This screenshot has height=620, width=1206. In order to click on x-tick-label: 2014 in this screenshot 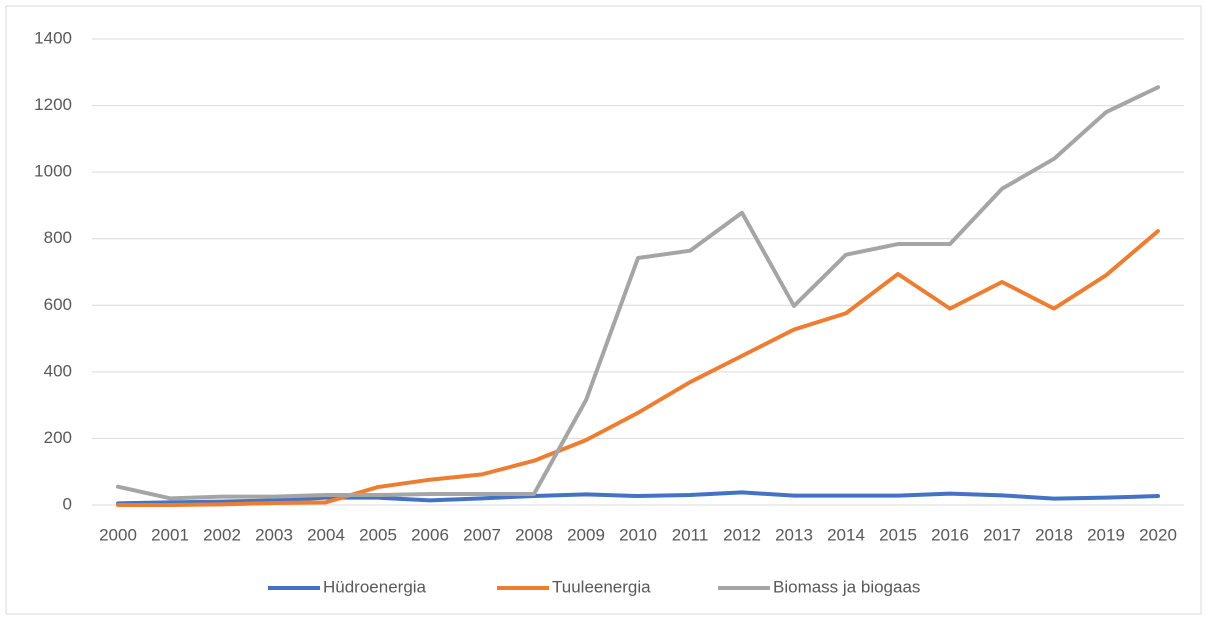, I will do `click(846, 534)`.